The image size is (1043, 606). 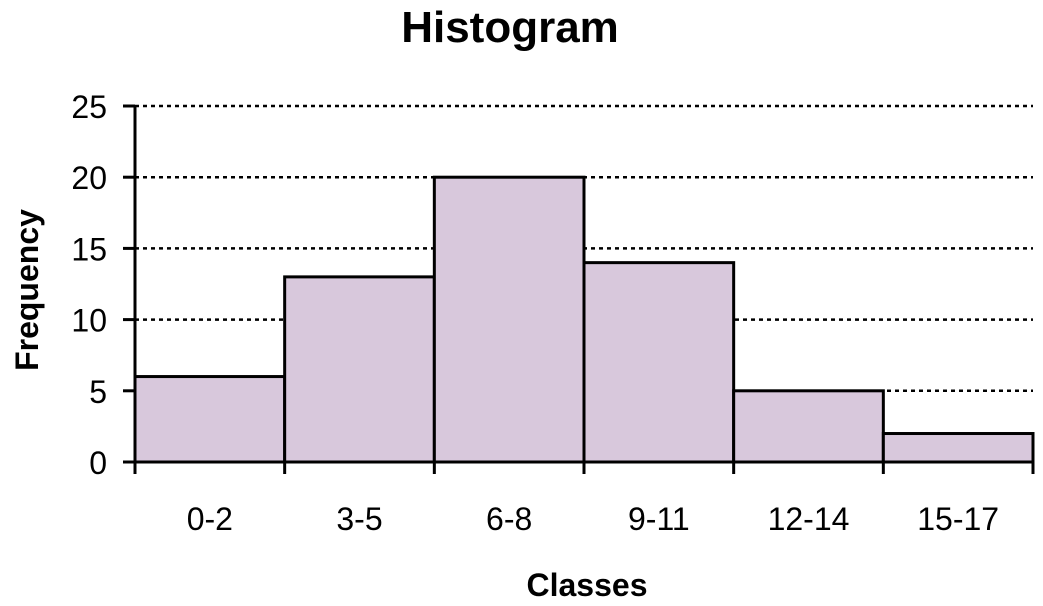 I want to click on y-tick-label: 10, so click(x=89, y=321).